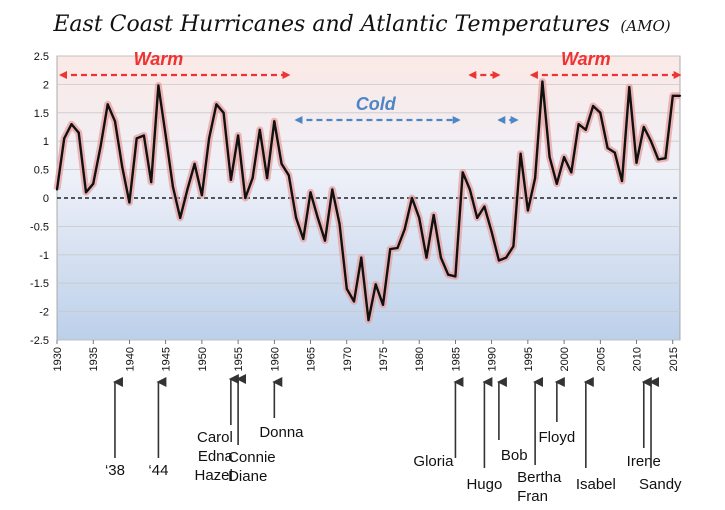 This screenshot has width=725, height=510. I want to click on y-axis: 2.5 2 1.5 1 0.5 0 -0.5 -1 -1.5 -2 -2.5, so click(39, 199).